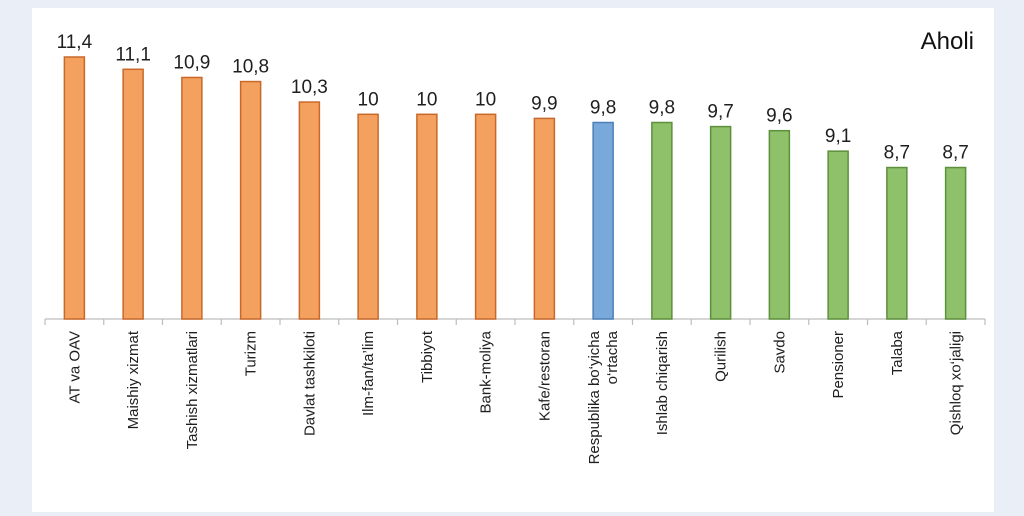 This screenshot has height=516, width=1024. What do you see at coordinates (838, 136) in the screenshot?
I see `bar-value-label: 9,1` at bounding box center [838, 136].